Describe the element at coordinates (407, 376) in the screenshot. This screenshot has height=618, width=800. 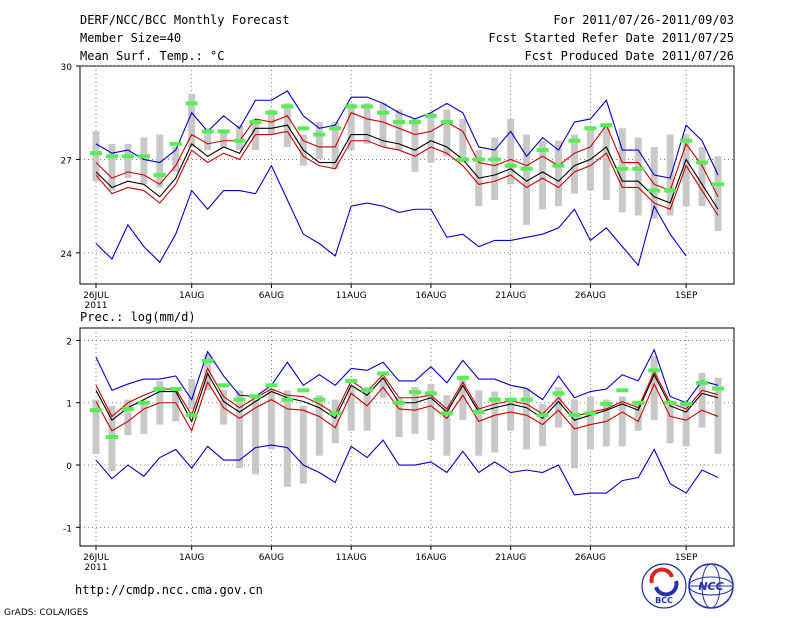
I see `max-line` at that location.